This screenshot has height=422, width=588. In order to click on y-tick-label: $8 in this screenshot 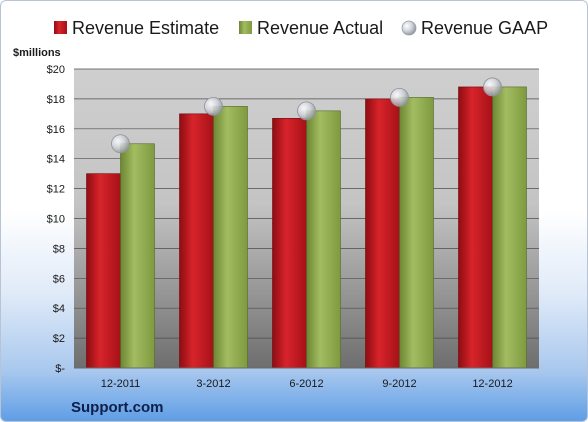, I will do `click(59, 249)`.